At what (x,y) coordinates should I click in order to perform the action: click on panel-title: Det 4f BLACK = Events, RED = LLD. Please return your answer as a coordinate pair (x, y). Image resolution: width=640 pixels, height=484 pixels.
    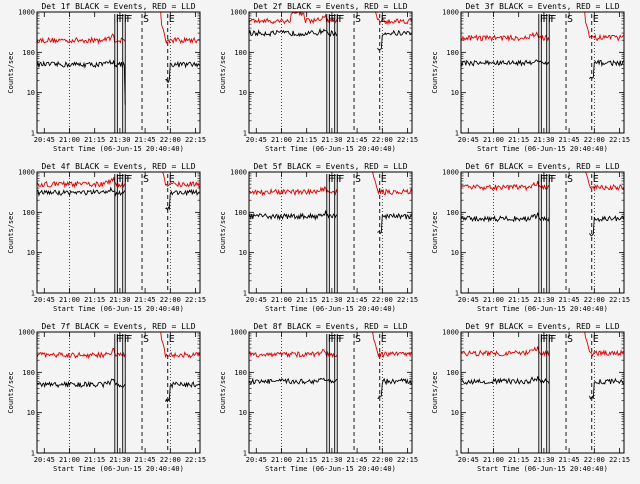
    Looking at the image, I should click on (118, 166).